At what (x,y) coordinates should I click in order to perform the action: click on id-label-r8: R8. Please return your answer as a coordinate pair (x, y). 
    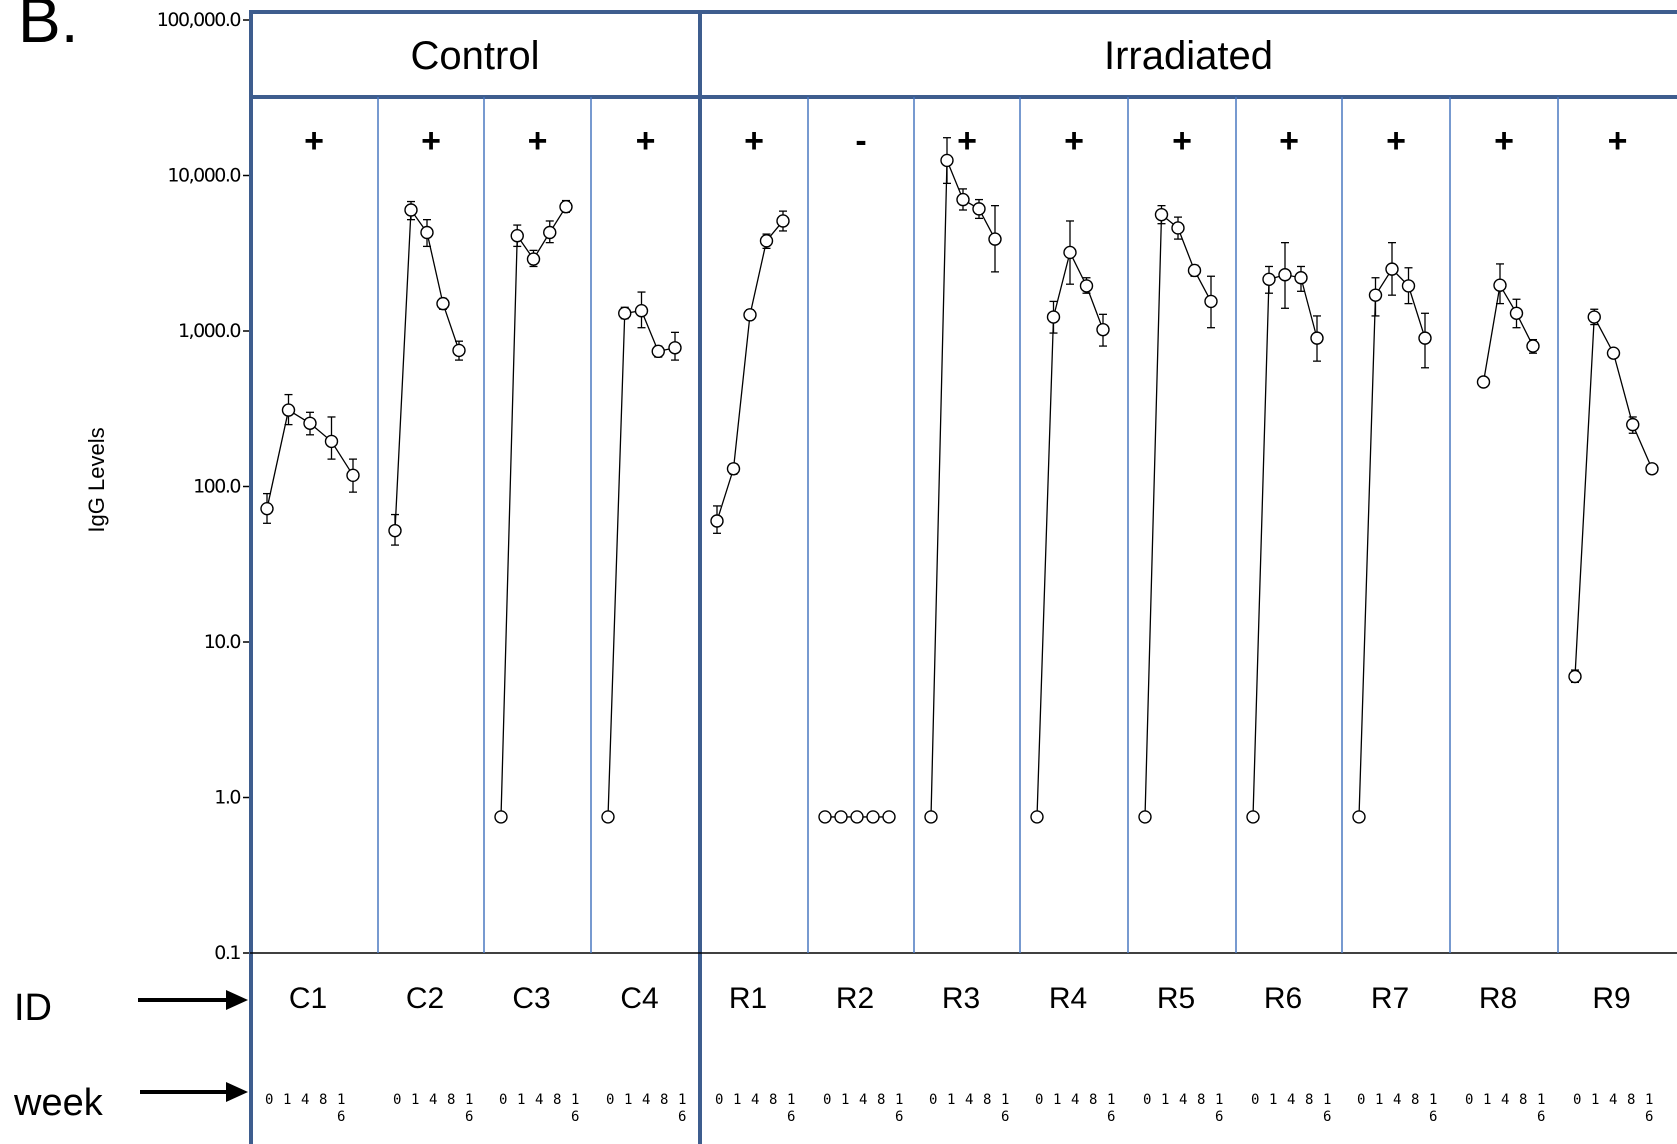
    Looking at the image, I should click on (1498, 998).